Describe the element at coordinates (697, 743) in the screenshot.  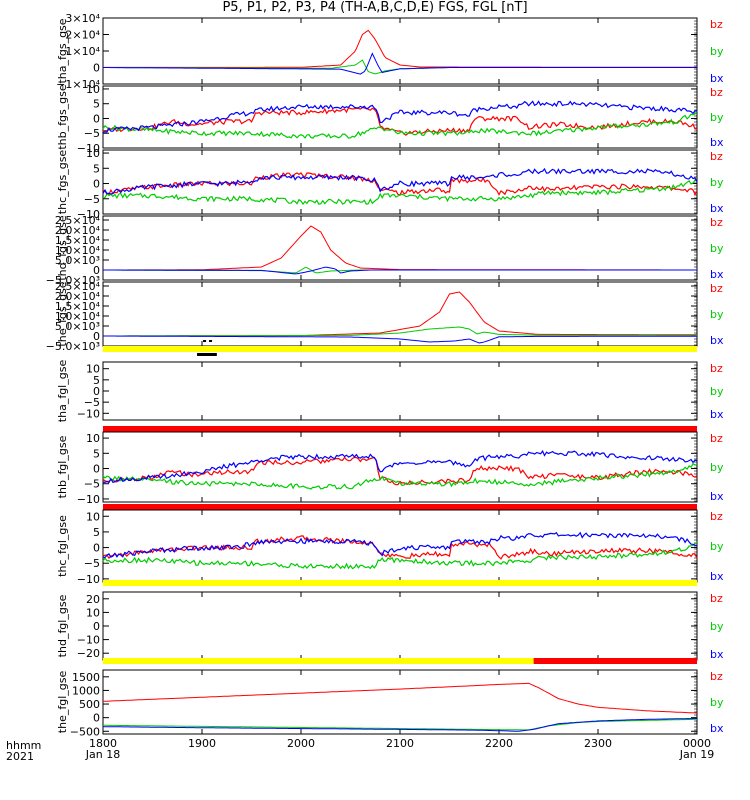
I see `x-tick-label: 0000` at that location.